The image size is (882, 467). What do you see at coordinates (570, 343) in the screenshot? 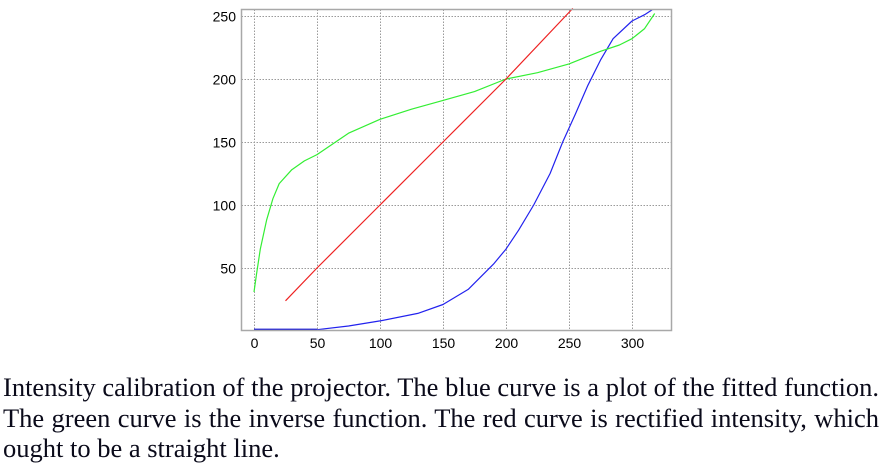
I see `x-tick-label: 250` at bounding box center [570, 343].